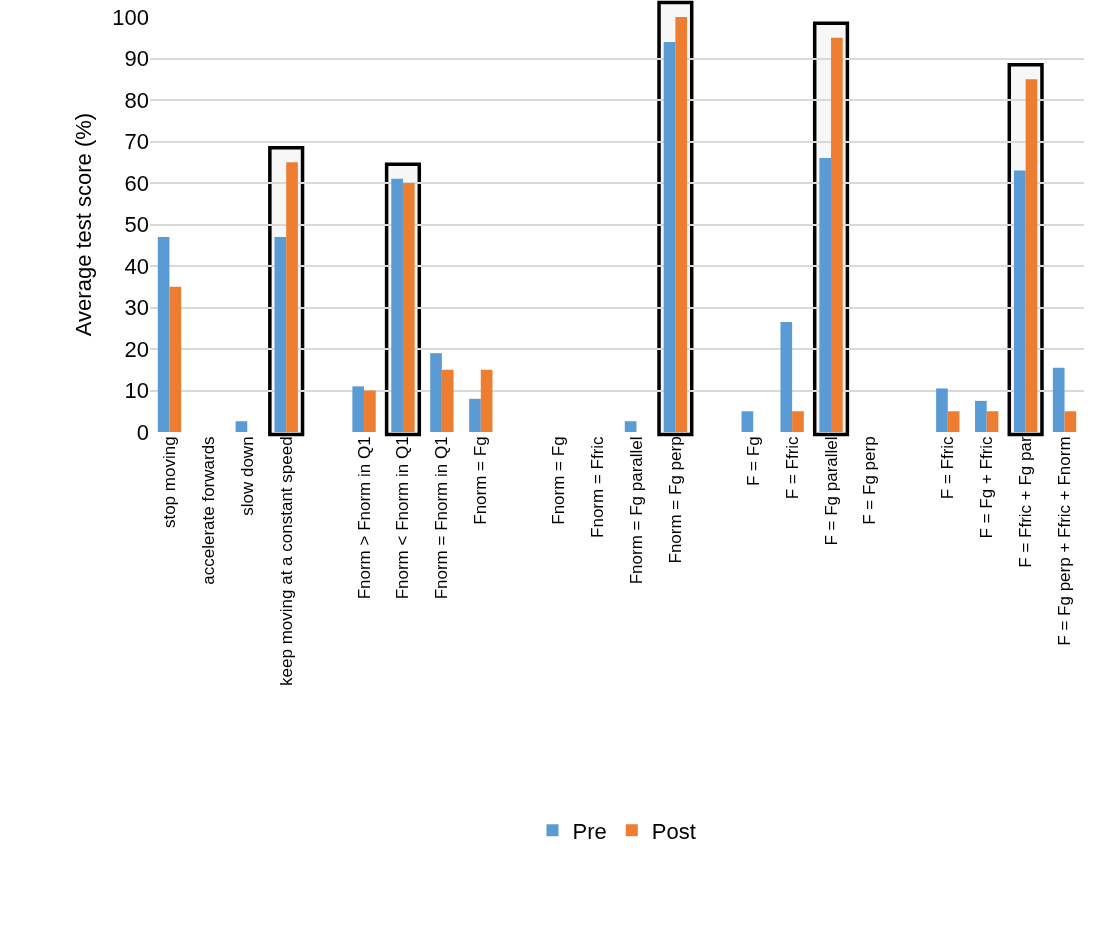 The image size is (1104, 926). I want to click on x-tick-label: stop moving, so click(169, 482).